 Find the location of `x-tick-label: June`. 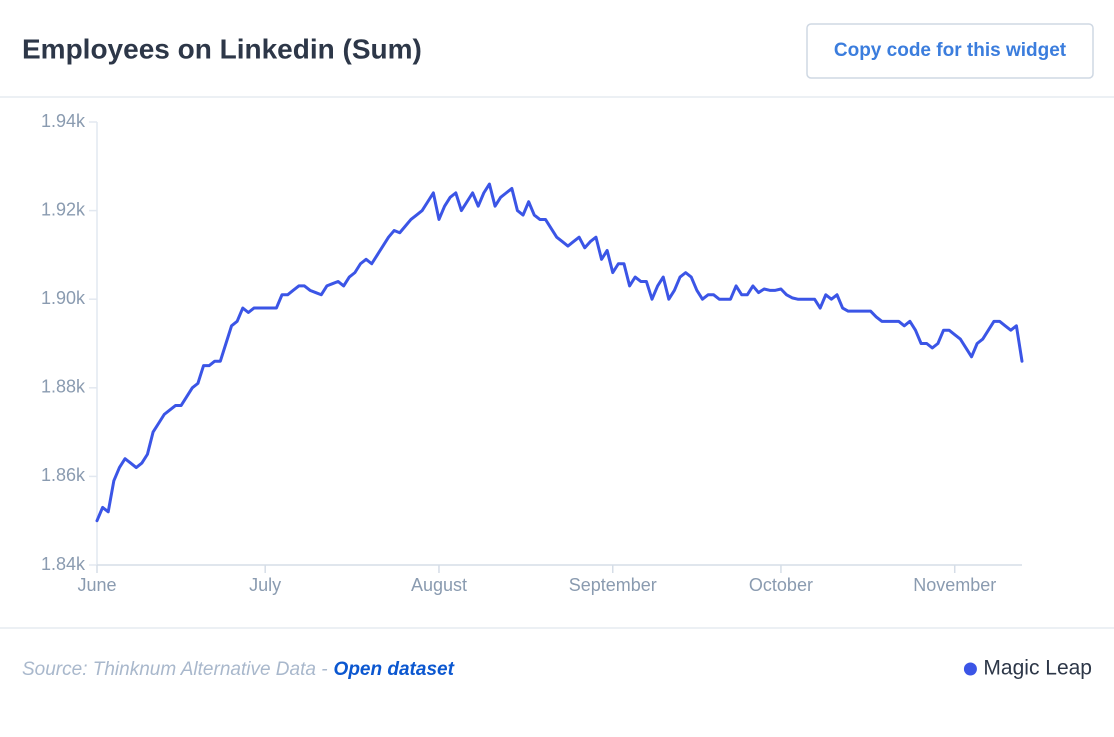

x-tick-label: June is located at coordinates (96, 585).